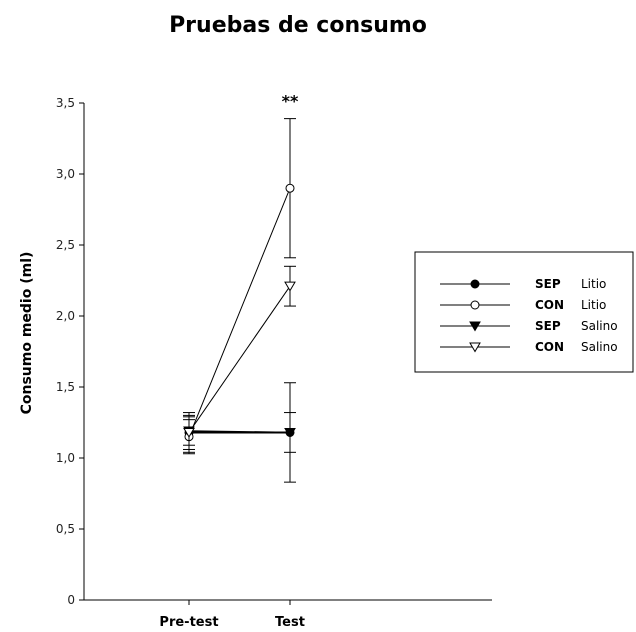 The image size is (636, 632). Describe the element at coordinates (288, 614) in the screenshot. I see `x-axis: Pre-test Test` at that location.